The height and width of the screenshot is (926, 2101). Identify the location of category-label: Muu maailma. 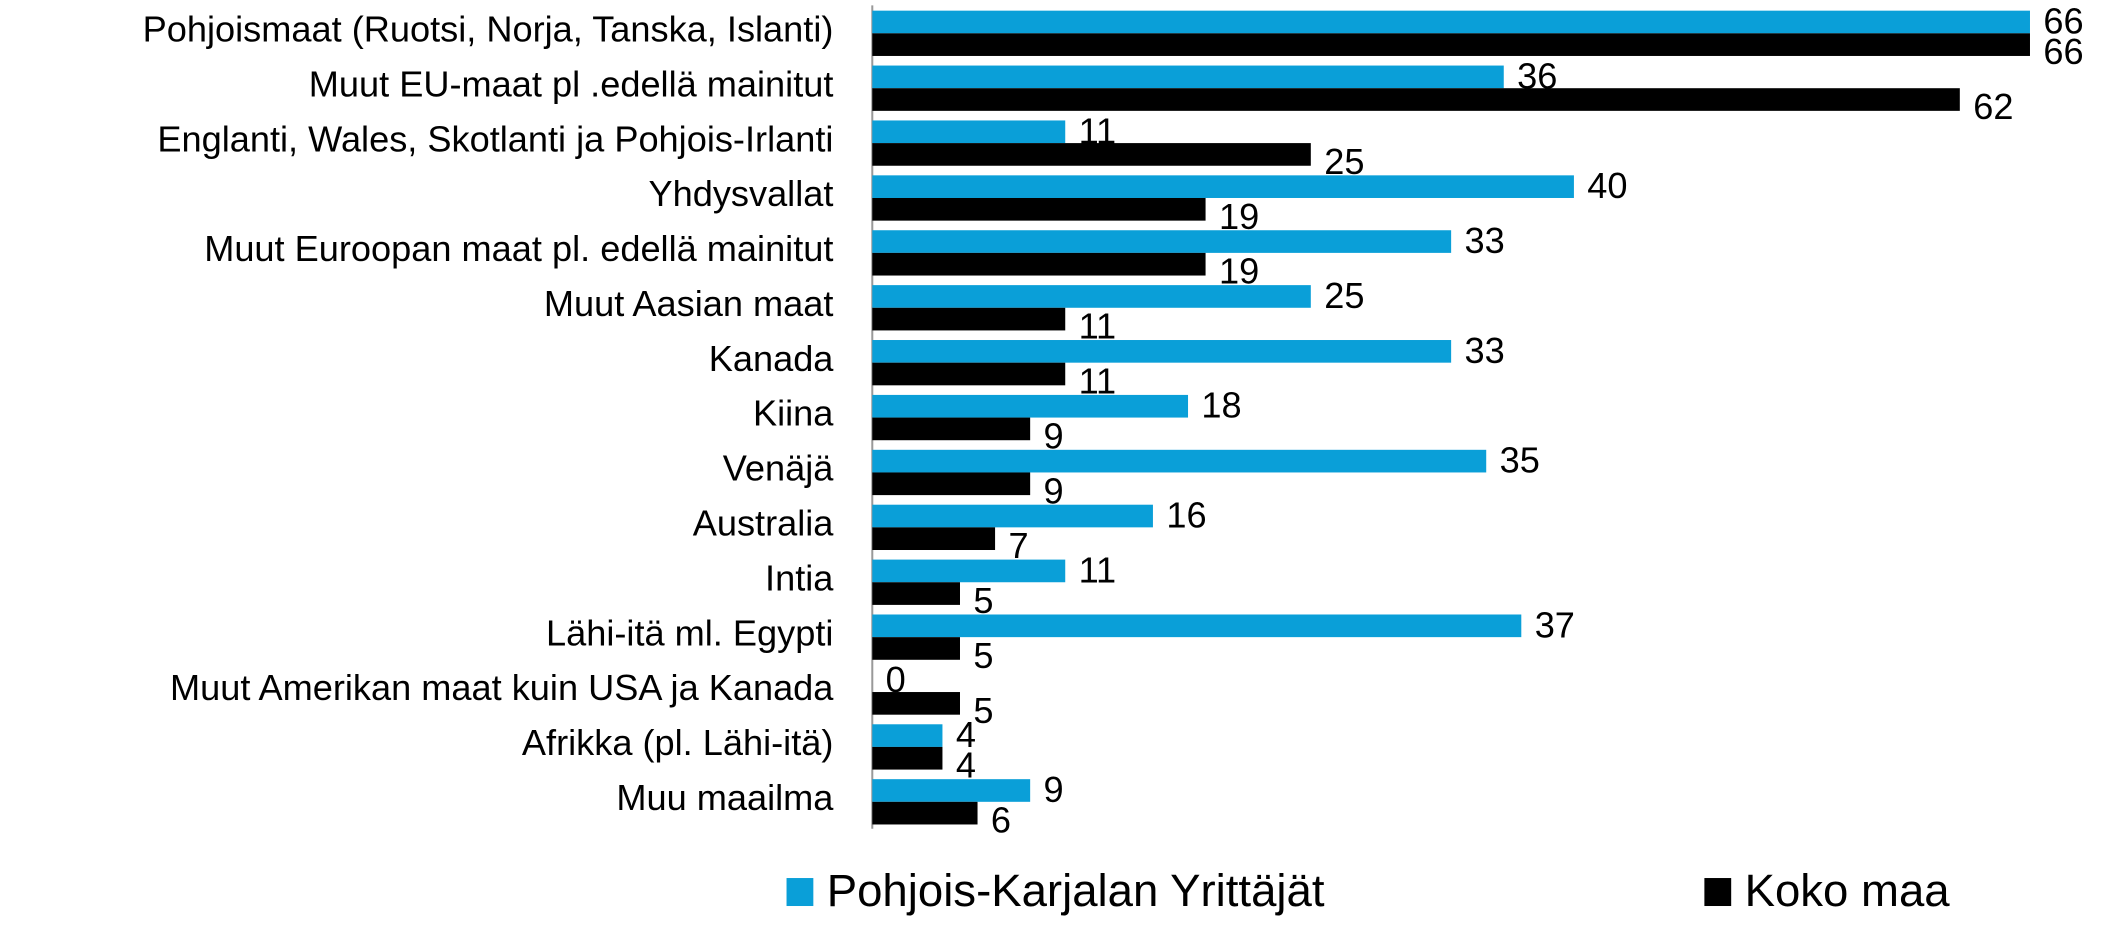
(725, 797).